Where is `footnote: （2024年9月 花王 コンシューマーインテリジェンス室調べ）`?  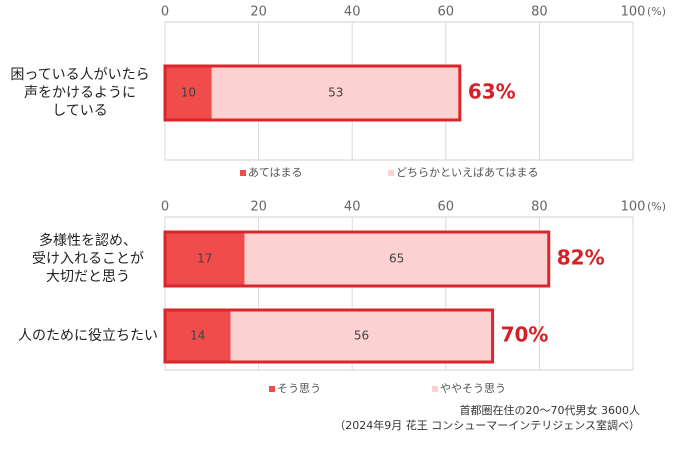
footnote: （2024年9月 花王 コンシューマーインテリジェンス室調べ） is located at coordinates (487, 425).